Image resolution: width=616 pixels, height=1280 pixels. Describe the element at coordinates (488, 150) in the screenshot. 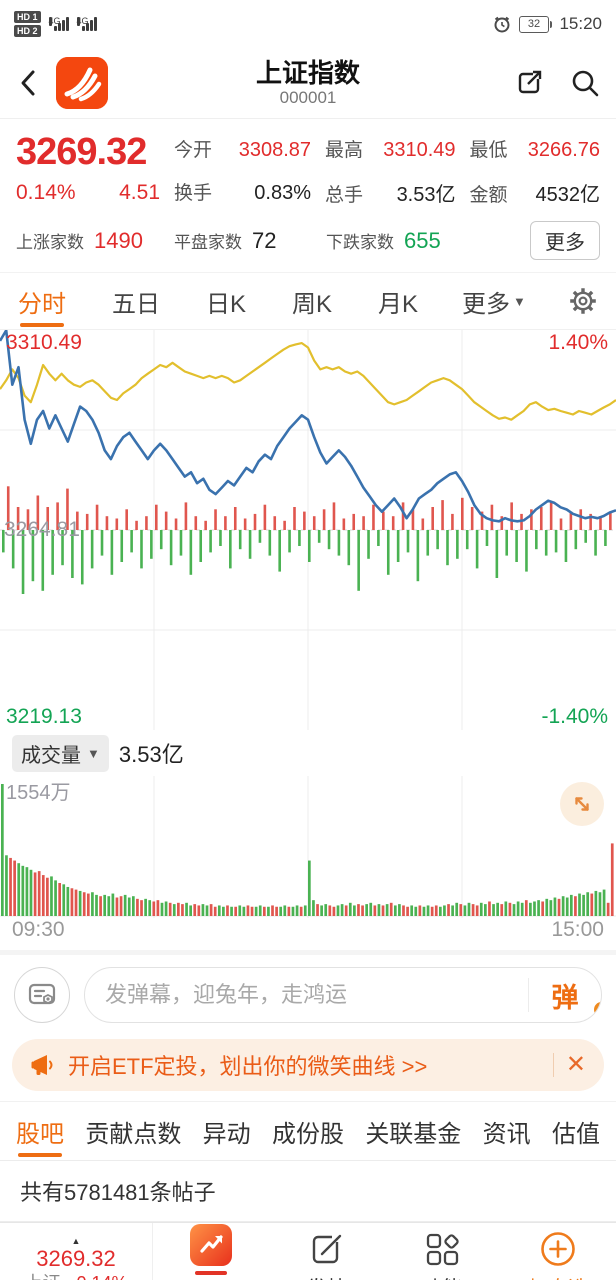

I see `stat-label: 最低` at that location.